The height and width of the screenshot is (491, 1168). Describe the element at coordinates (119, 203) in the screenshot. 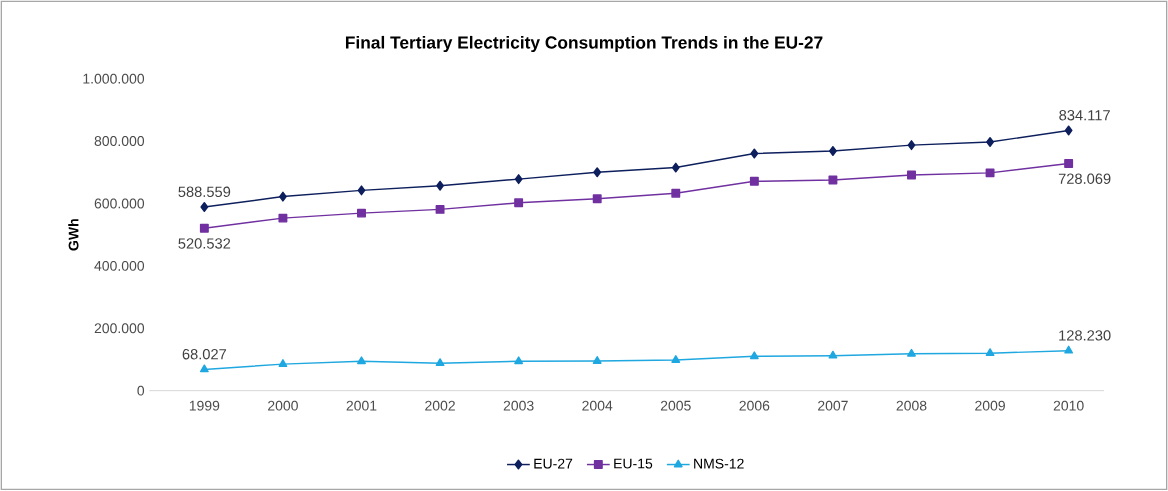

I see `y-tick-label: 600.000` at that location.